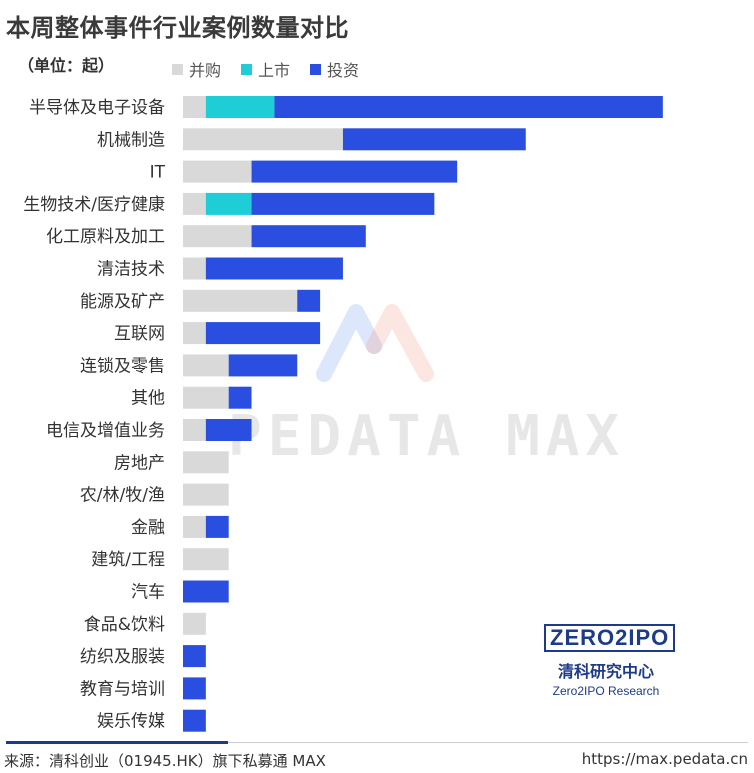  I want to click on category-label: 食品&饮料, so click(124, 625).